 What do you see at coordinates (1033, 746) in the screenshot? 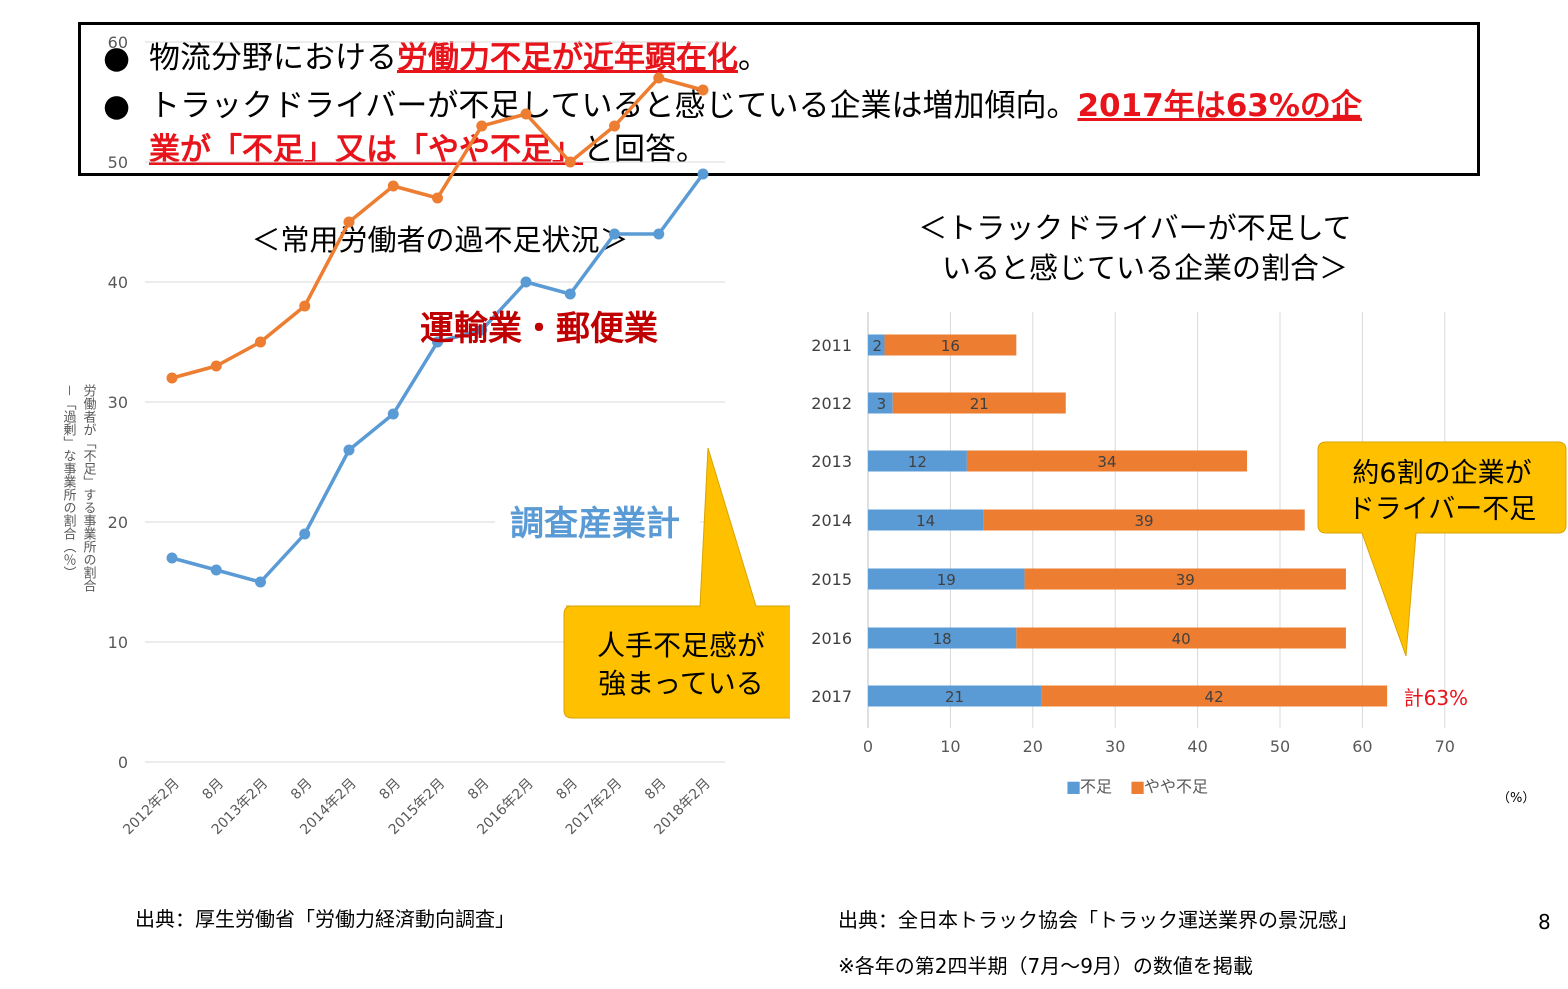
I see `x-tick-label: 20` at bounding box center [1033, 746].